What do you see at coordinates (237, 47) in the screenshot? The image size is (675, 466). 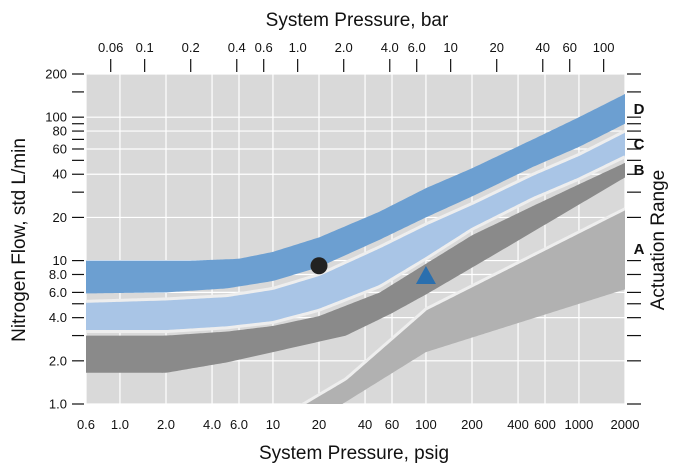 I see `top-tick-label-0.4: 0.4` at bounding box center [237, 47].